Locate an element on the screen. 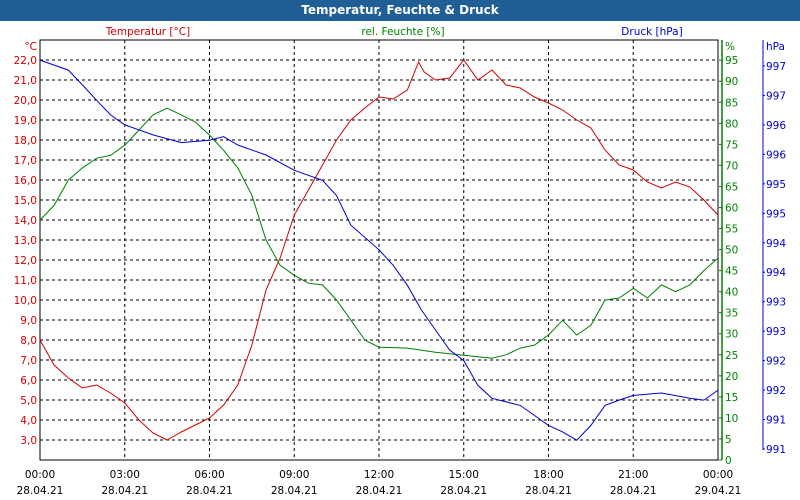 This screenshot has height=500, width=800. temperature-tick-label: 7,0 is located at coordinates (28, 361).